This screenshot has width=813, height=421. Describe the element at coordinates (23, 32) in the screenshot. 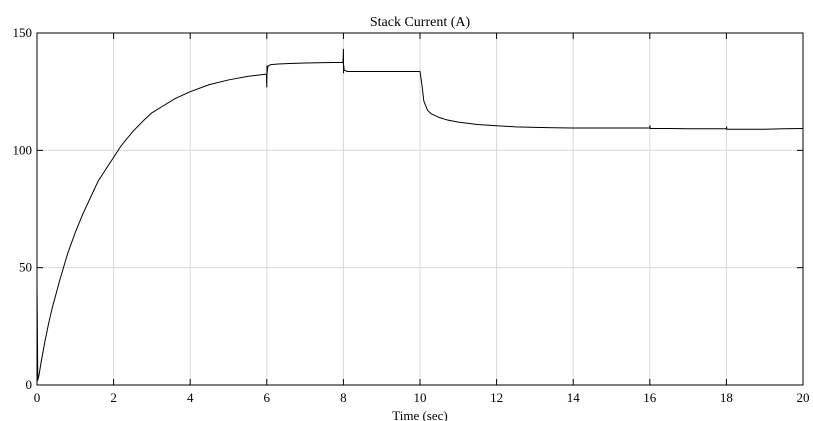

I see `y-tick-label: 150` at that location.